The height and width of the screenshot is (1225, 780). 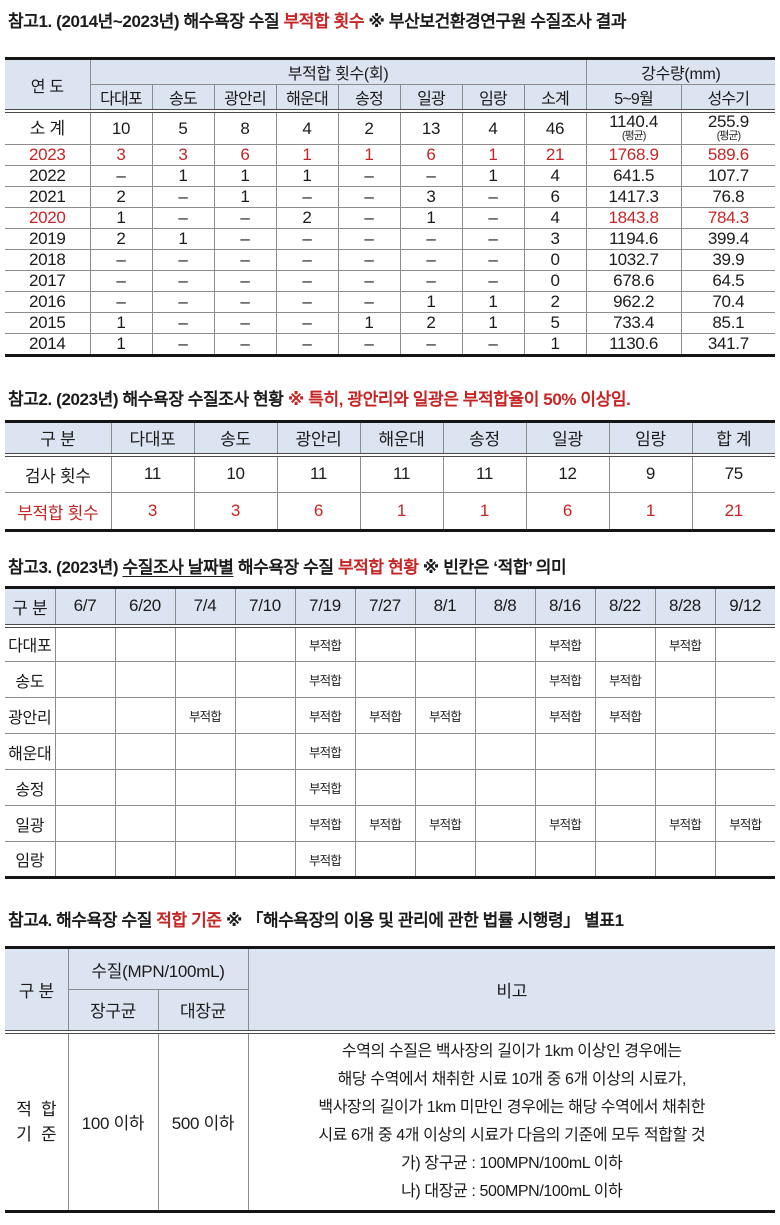 What do you see at coordinates (47, 218) in the screenshot?
I see `data-cell: 2020` at bounding box center [47, 218].